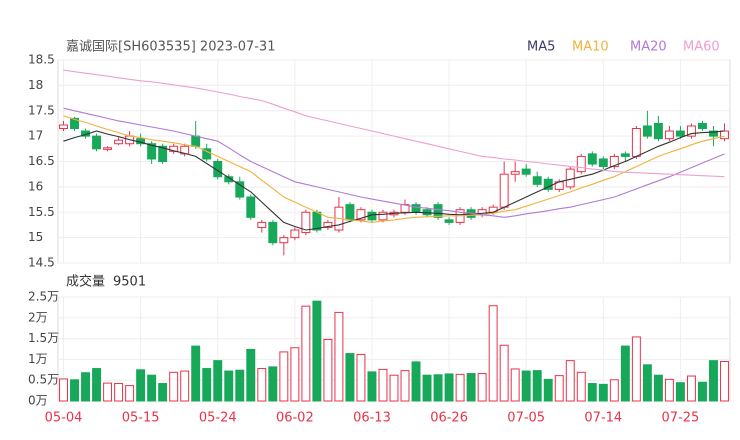 Image resolution: width=740 pixels, height=440 pixels. I want to click on x-tick-label: 07-14, so click(603, 418).